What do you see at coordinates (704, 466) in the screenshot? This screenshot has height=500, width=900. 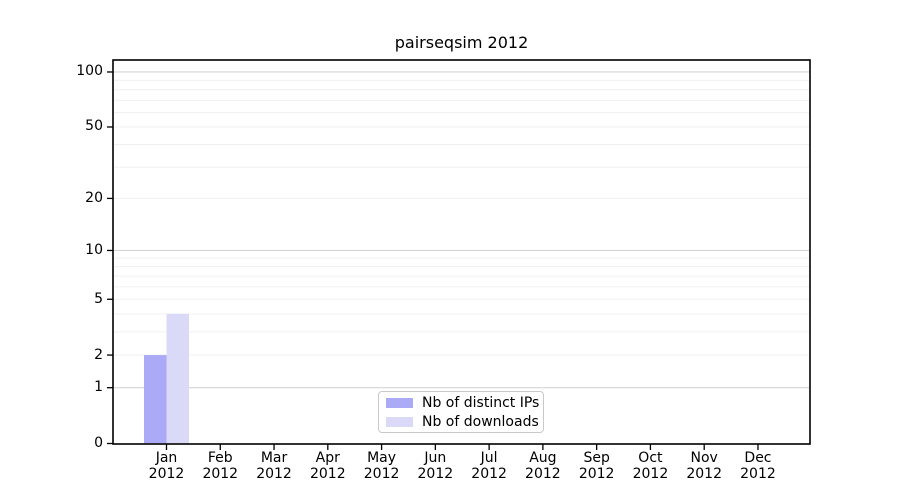 I see `x-tick-label: Nov 2012` at bounding box center [704, 466].